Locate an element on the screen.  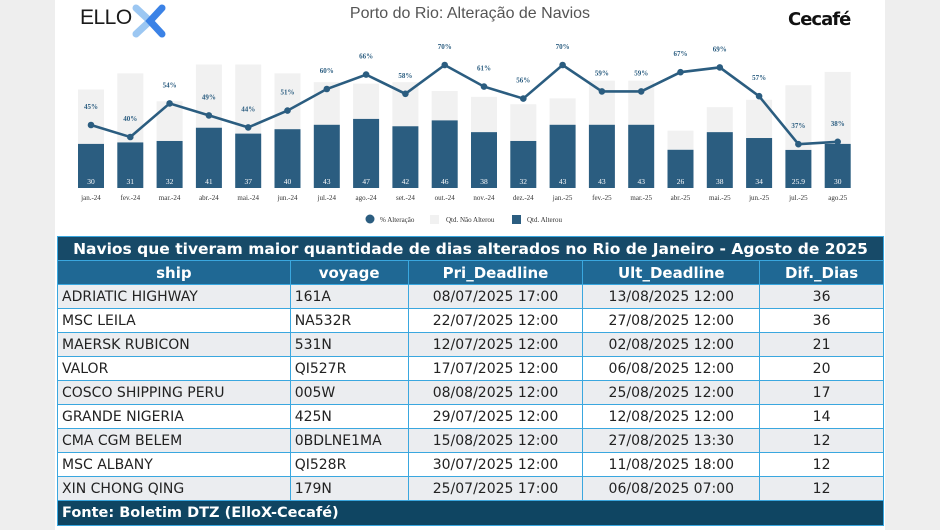
column-header-ship: ship is located at coordinates (174, 272).